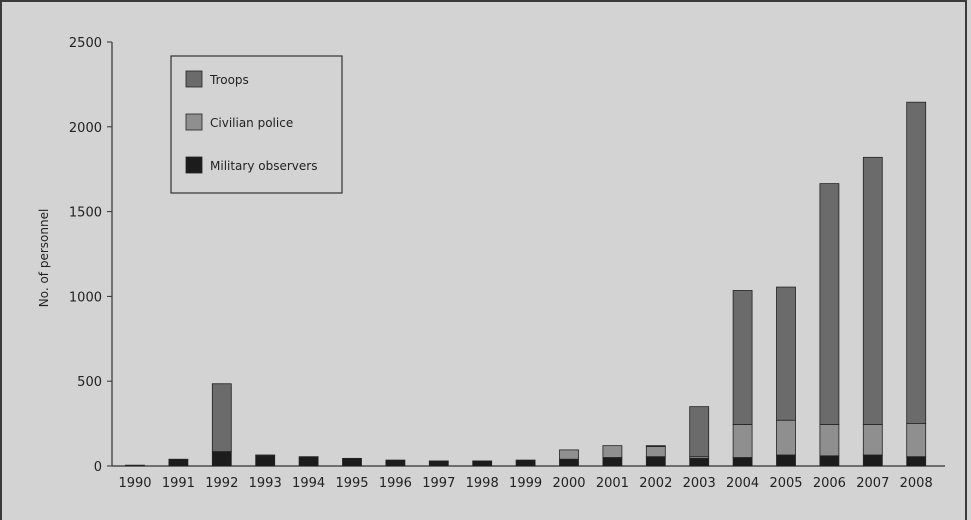 This screenshot has height=520, width=971. What do you see at coordinates (655, 446) in the screenshot?
I see `bar-troops-2002` at bounding box center [655, 446].